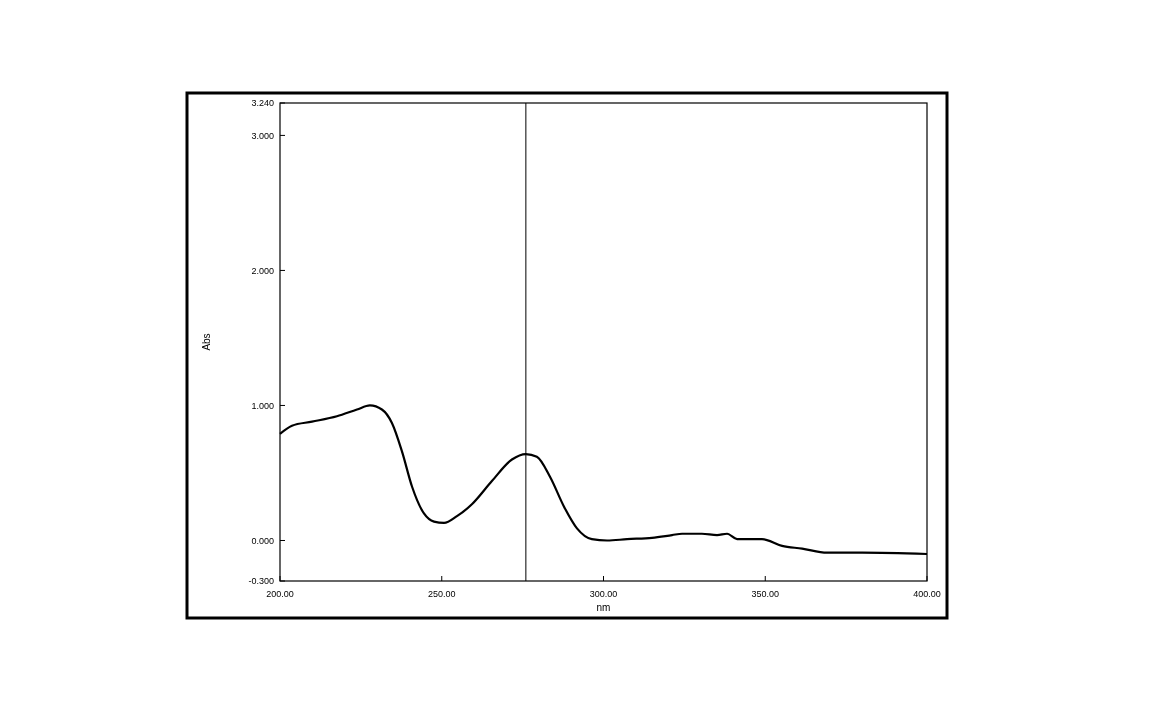  I want to click on y-tick-label: -0.300, so click(261, 581).